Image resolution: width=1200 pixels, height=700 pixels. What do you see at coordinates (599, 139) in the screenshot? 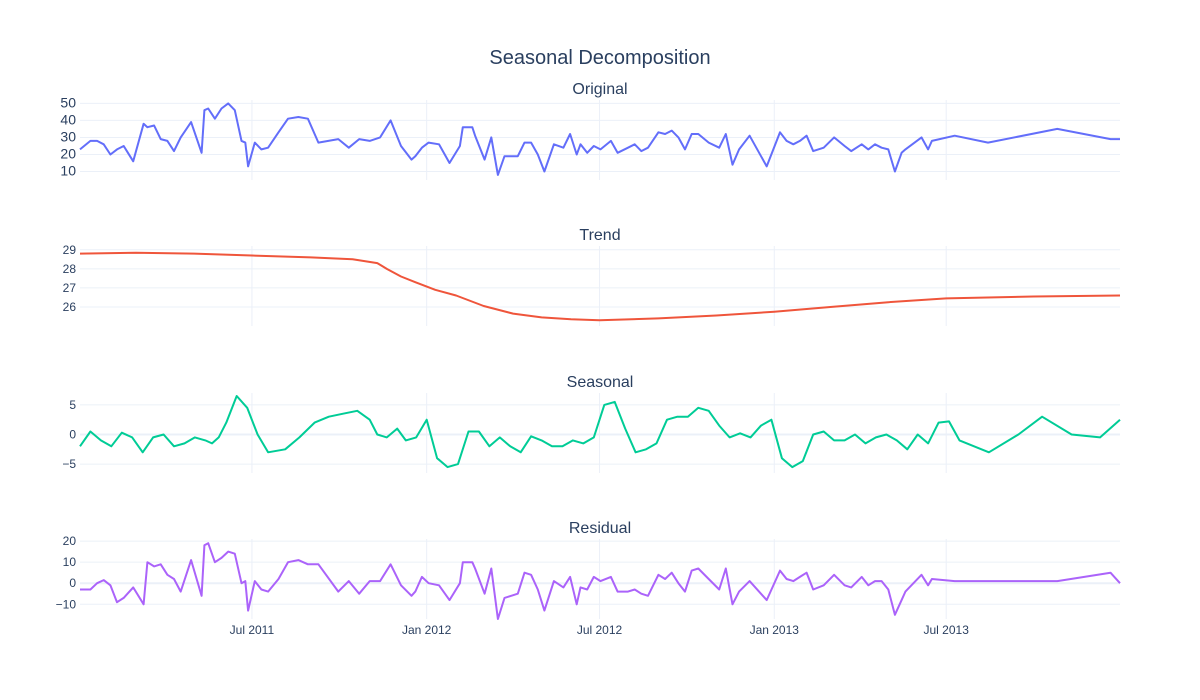
I see `series-line-original` at bounding box center [599, 139].